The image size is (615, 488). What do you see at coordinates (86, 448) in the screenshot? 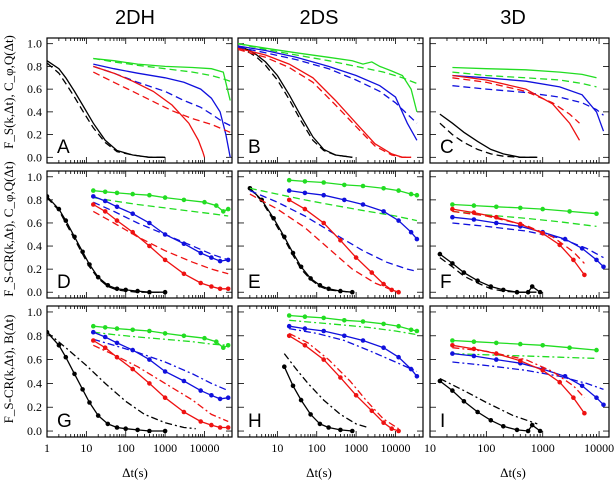
I see `x-tick-label: 10` at bounding box center [86, 448].